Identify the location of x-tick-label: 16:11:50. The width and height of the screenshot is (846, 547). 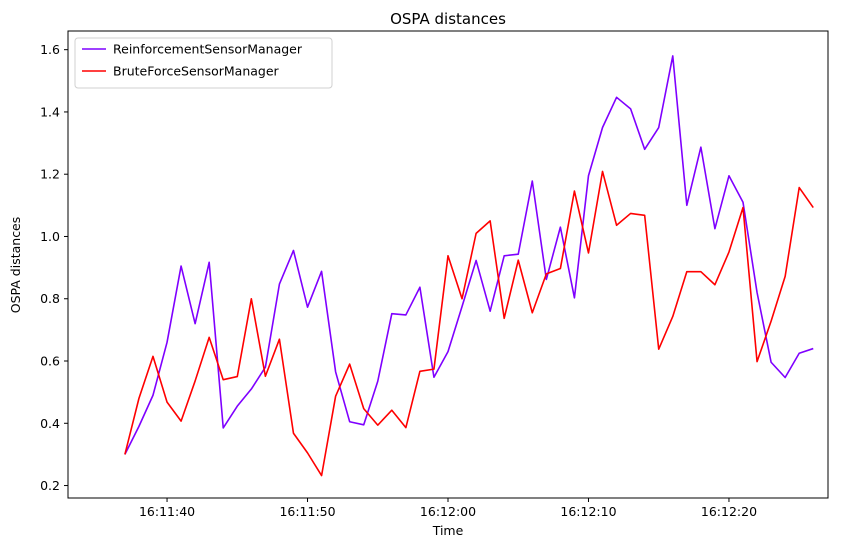
(307, 511).